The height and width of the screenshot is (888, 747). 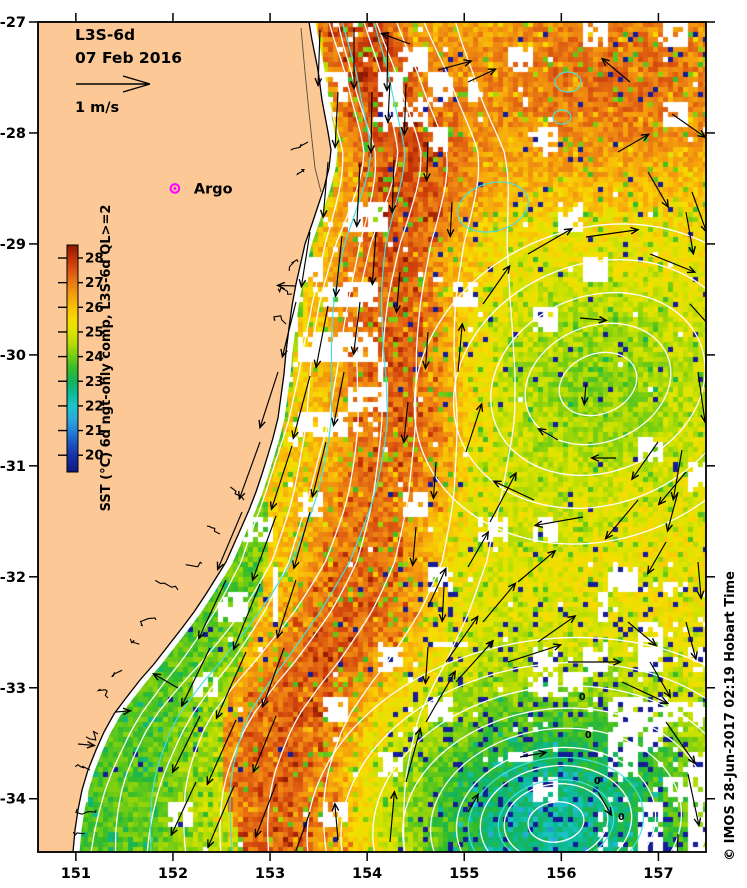 What do you see at coordinates (106, 358) in the screenshot?
I see `colorbar-axis-label: SST (°C) 6d ngt-only comp, L3S-6d QL>=2` at bounding box center [106, 358].